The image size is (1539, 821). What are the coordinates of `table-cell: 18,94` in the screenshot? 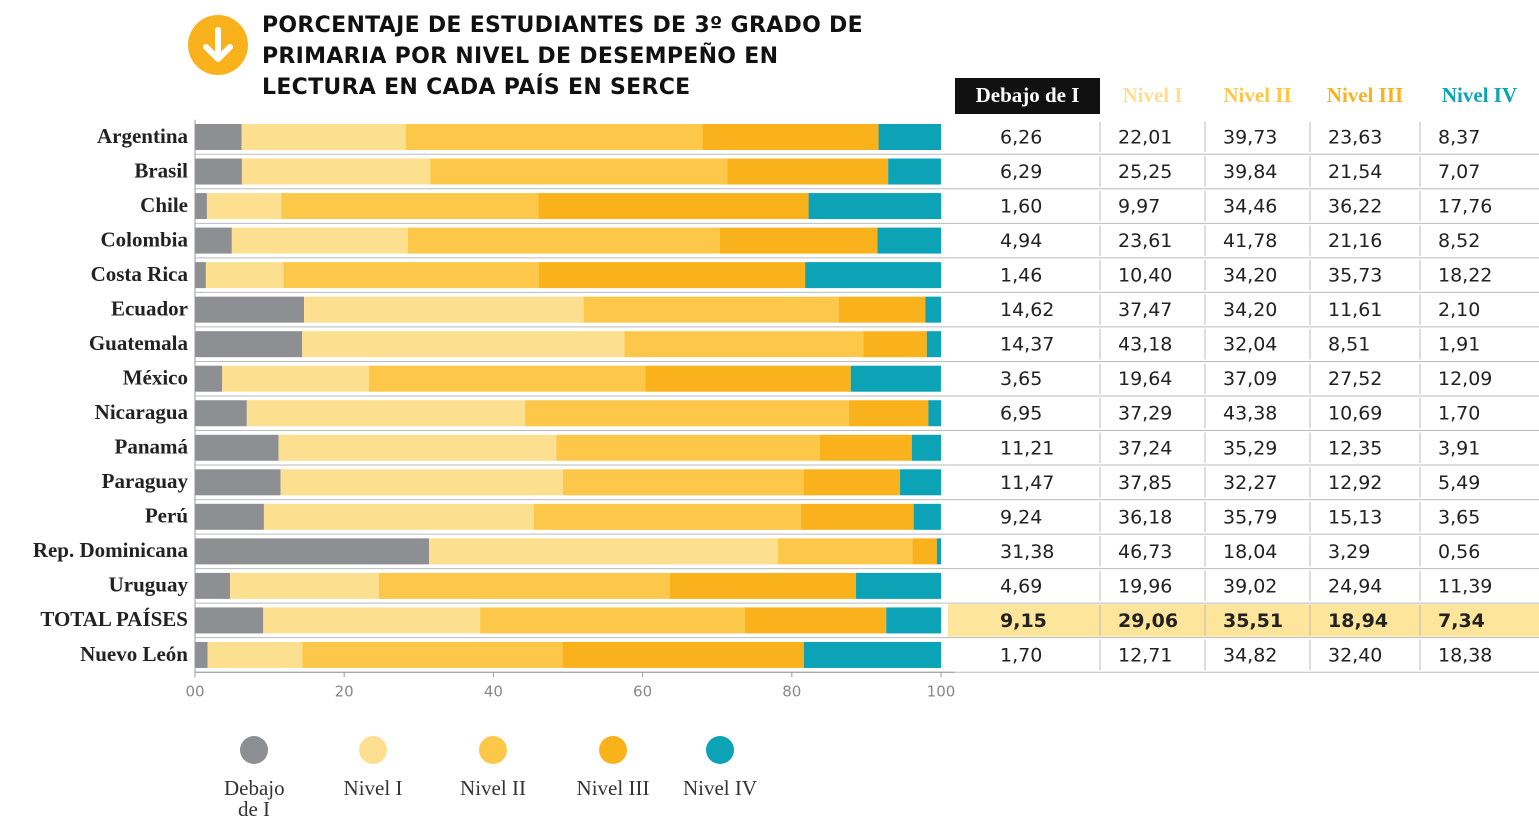 It's located at (1358, 621).